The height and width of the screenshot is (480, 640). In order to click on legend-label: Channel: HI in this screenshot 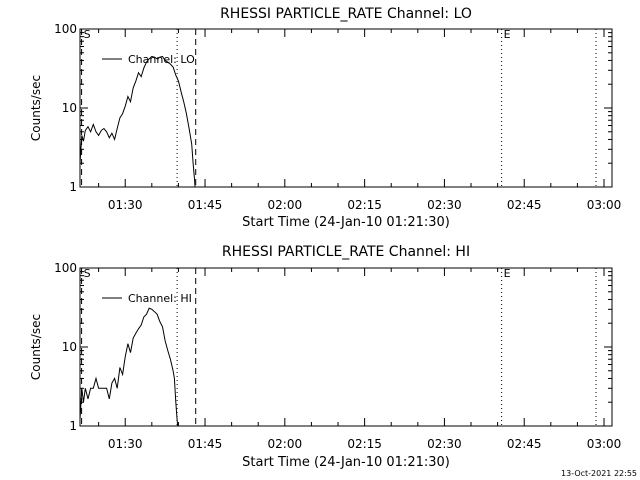, I will do `click(160, 298)`.